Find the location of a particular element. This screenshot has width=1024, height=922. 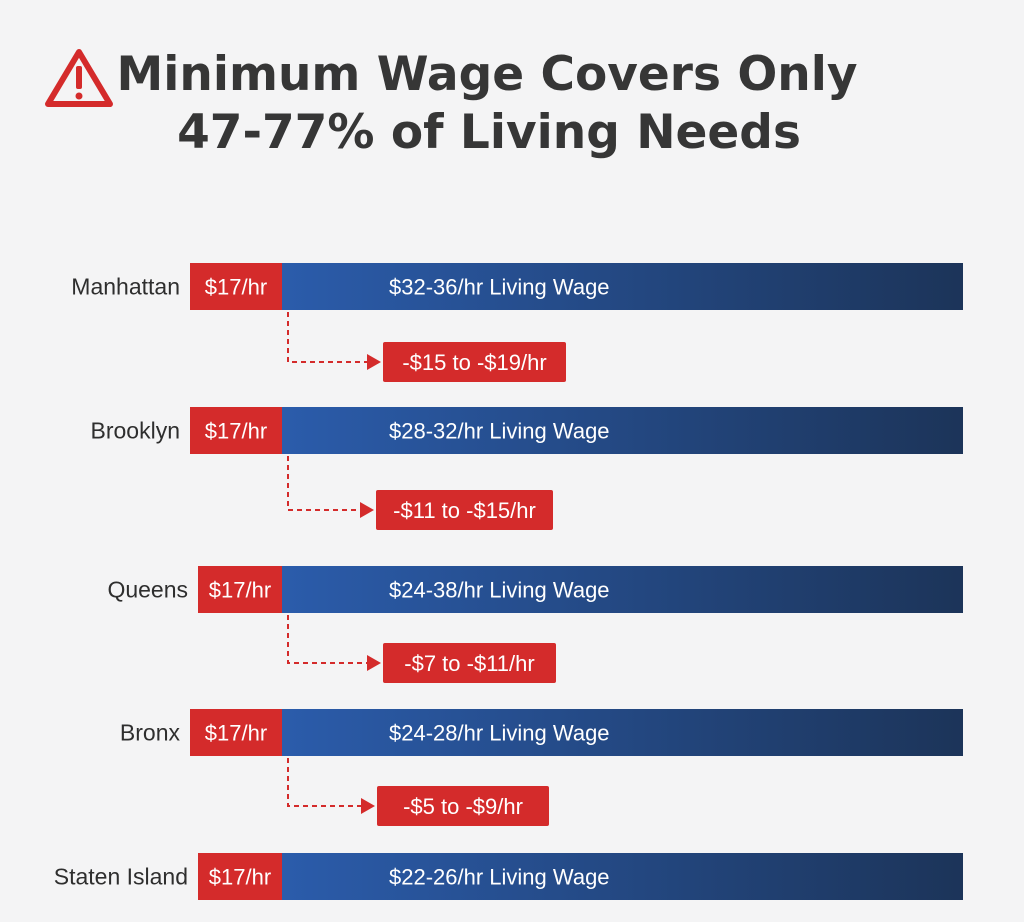

row-label: Manhattan is located at coordinates (125, 287).